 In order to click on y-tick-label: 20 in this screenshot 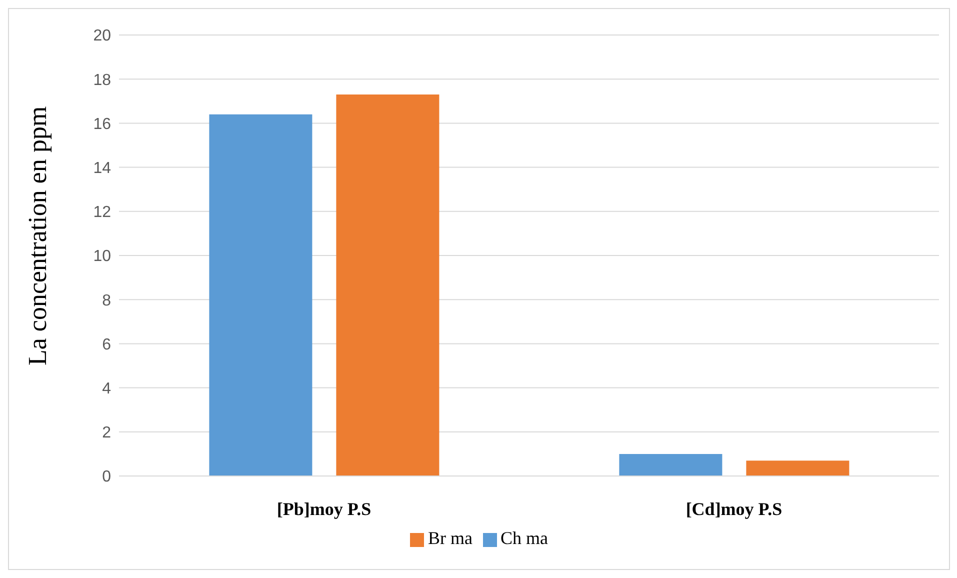, I will do `click(102, 36)`.